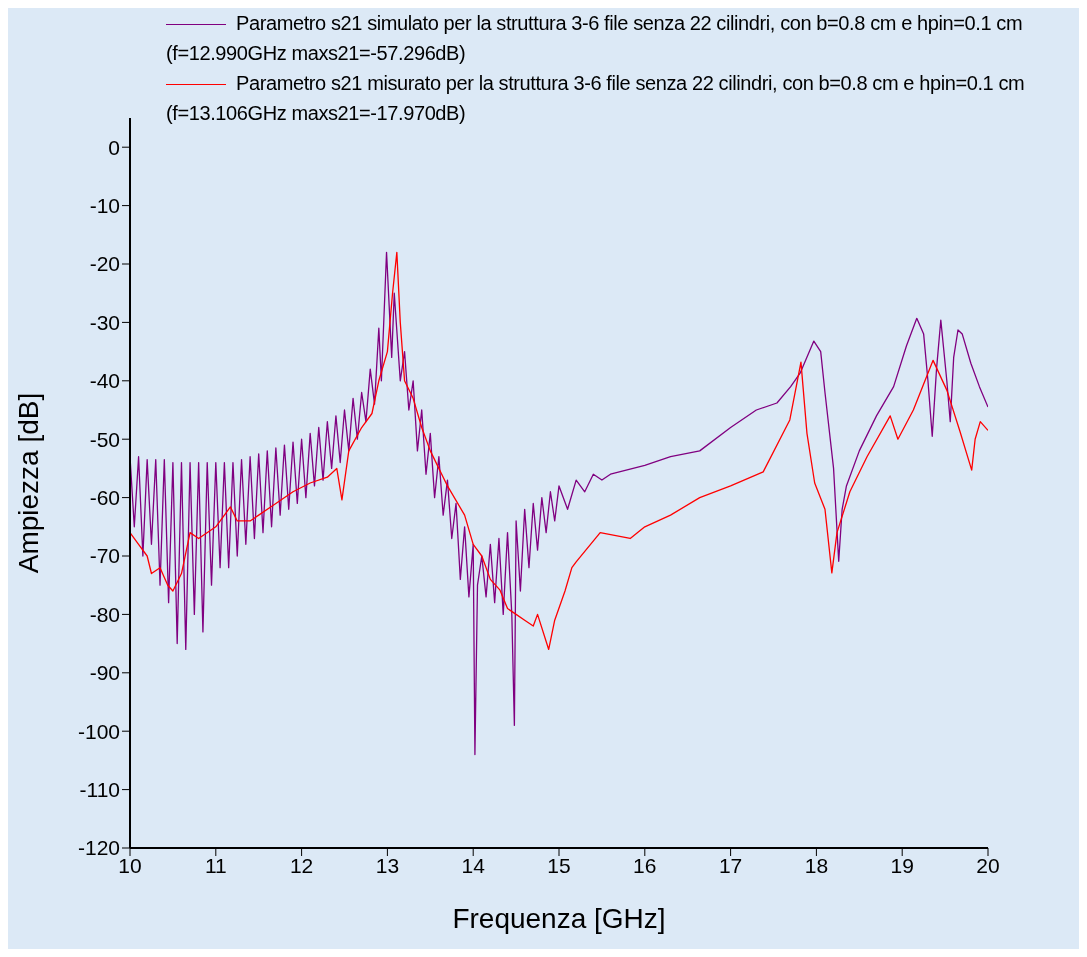  Describe the element at coordinates (594, 38) in the screenshot. I see `legend-label: Parametro s21 simulato per la struttura 3-6 file senza 22 cilindri, con b=0.8 cm e hpin=0.1 cm (f=12.990GHz maxs21=-57.296dB)` at that location.